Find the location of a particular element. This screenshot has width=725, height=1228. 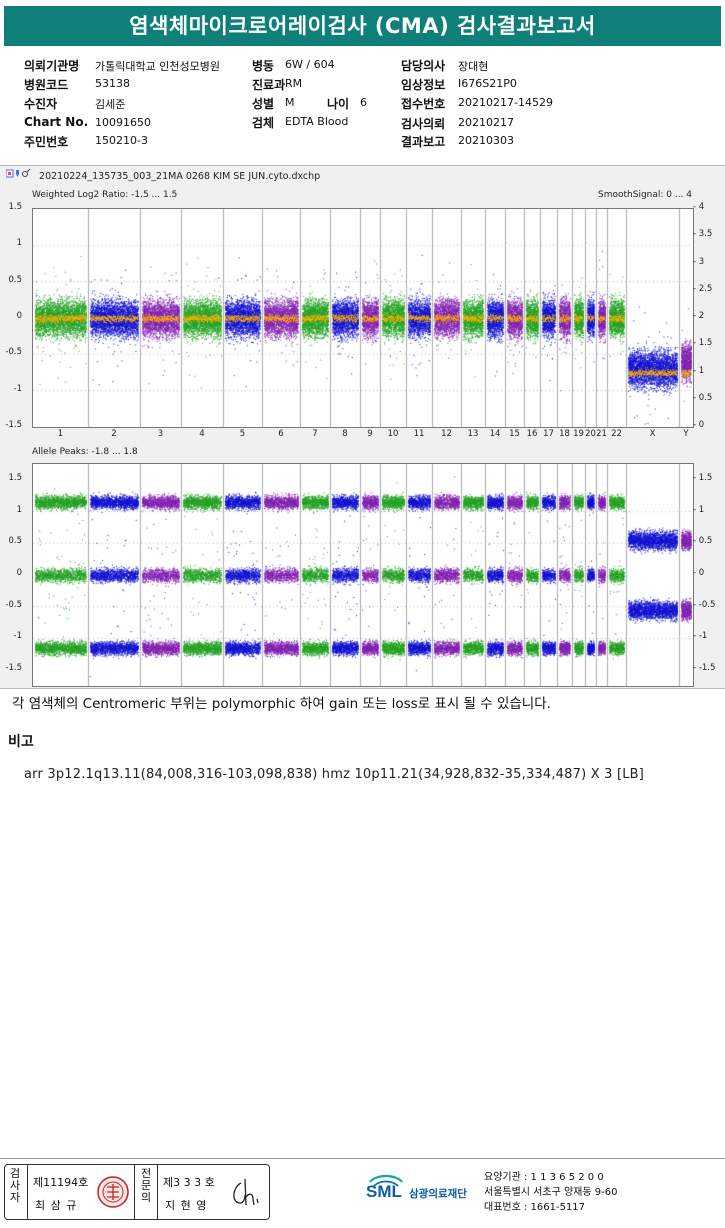

info-label: 주민번호 is located at coordinates (46, 142).